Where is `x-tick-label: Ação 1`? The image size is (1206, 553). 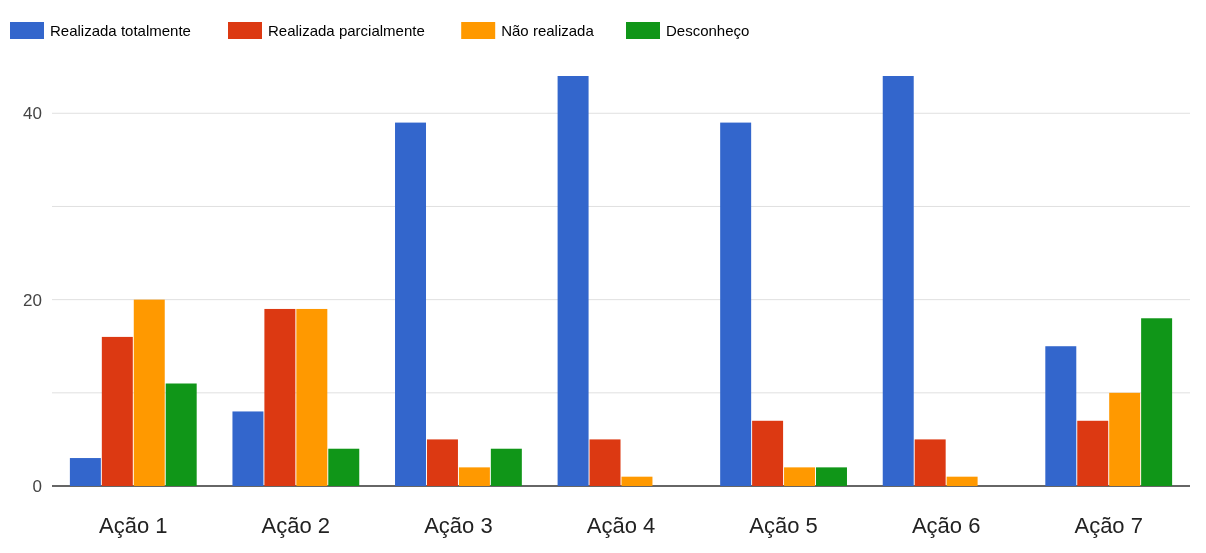 x-tick-label: Ação 1 is located at coordinates (133, 525).